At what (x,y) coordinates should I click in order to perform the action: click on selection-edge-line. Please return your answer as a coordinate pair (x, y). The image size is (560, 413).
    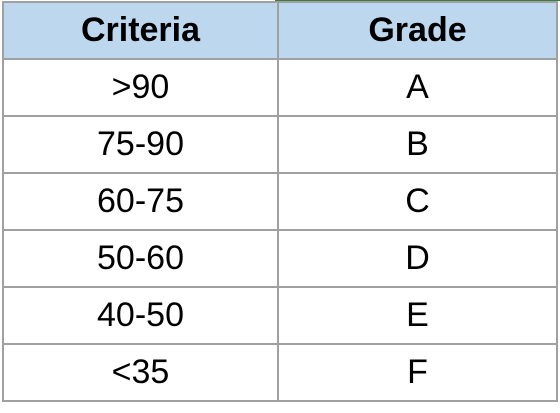
    Looking at the image, I should click on (417, 0).